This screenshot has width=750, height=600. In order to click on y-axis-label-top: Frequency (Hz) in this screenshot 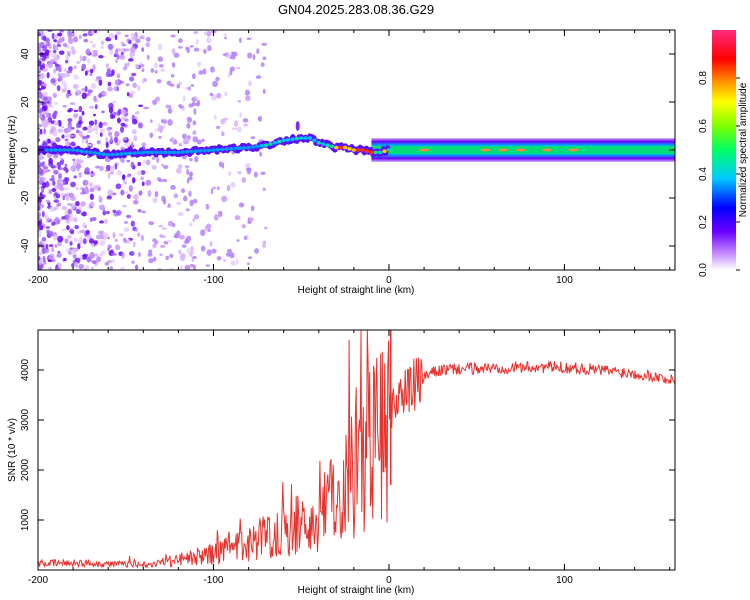, I will do `click(12, 150)`.